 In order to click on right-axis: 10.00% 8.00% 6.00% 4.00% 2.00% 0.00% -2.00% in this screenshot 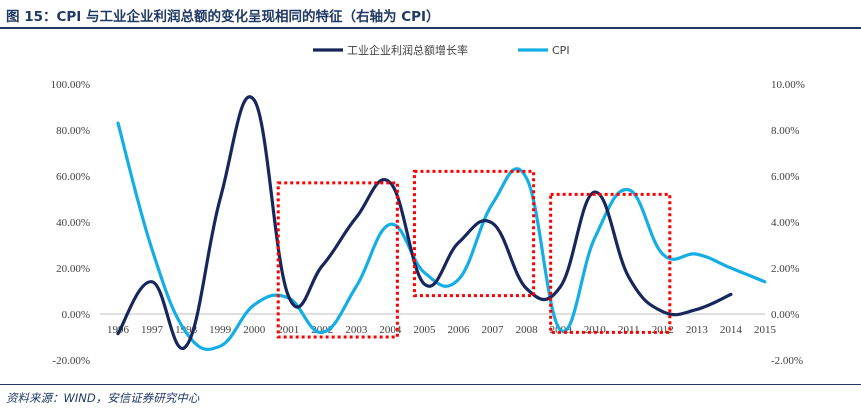, I will do `click(788, 223)`.